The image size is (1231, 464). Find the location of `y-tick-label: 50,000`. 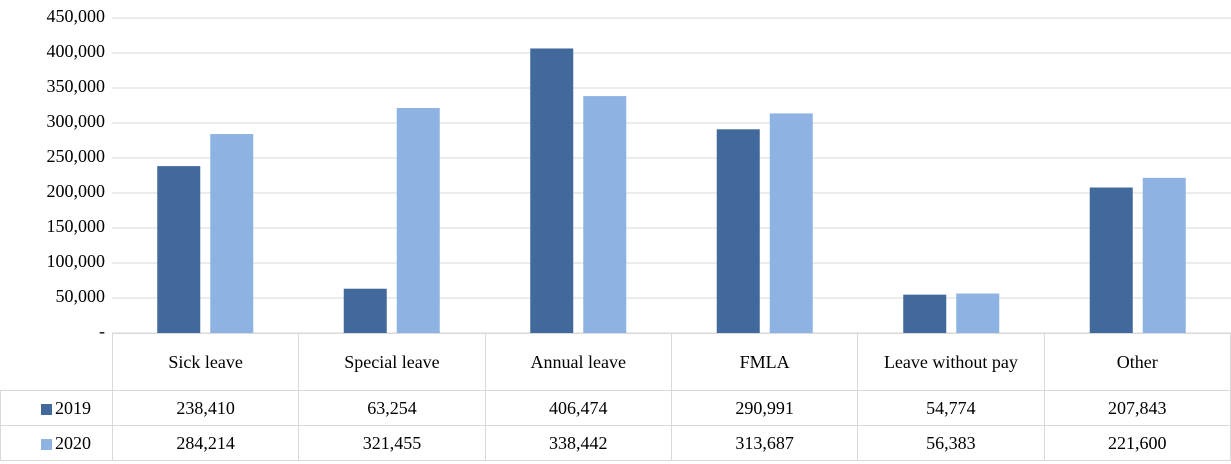

y-tick-label: 50,000 is located at coordinates (81, 296).